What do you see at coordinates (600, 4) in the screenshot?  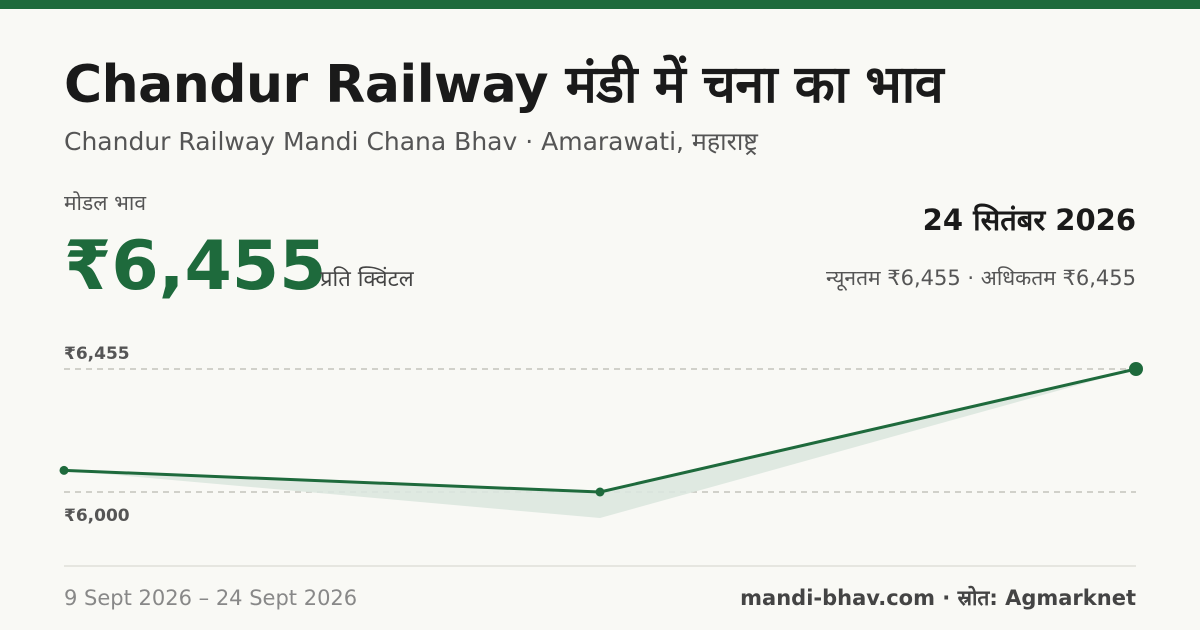 I see `top-accent-bar` at bounding box center [600, 4].